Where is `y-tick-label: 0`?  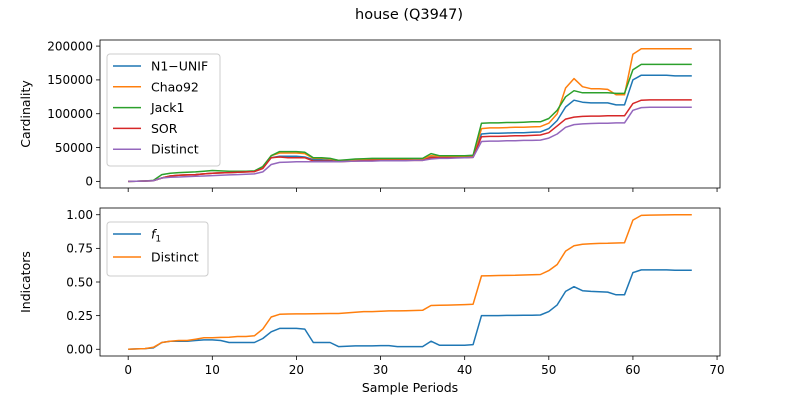 y-tick-label: 0 is located at coordinates (89, 182).